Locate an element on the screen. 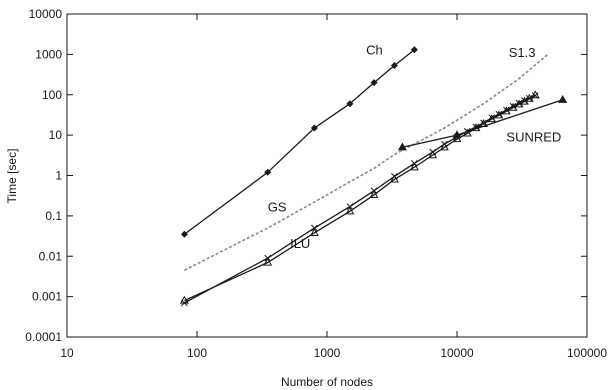 The image size is (608, 390). y-tick-label: 0.0001 is located at coordinates (43, 337).